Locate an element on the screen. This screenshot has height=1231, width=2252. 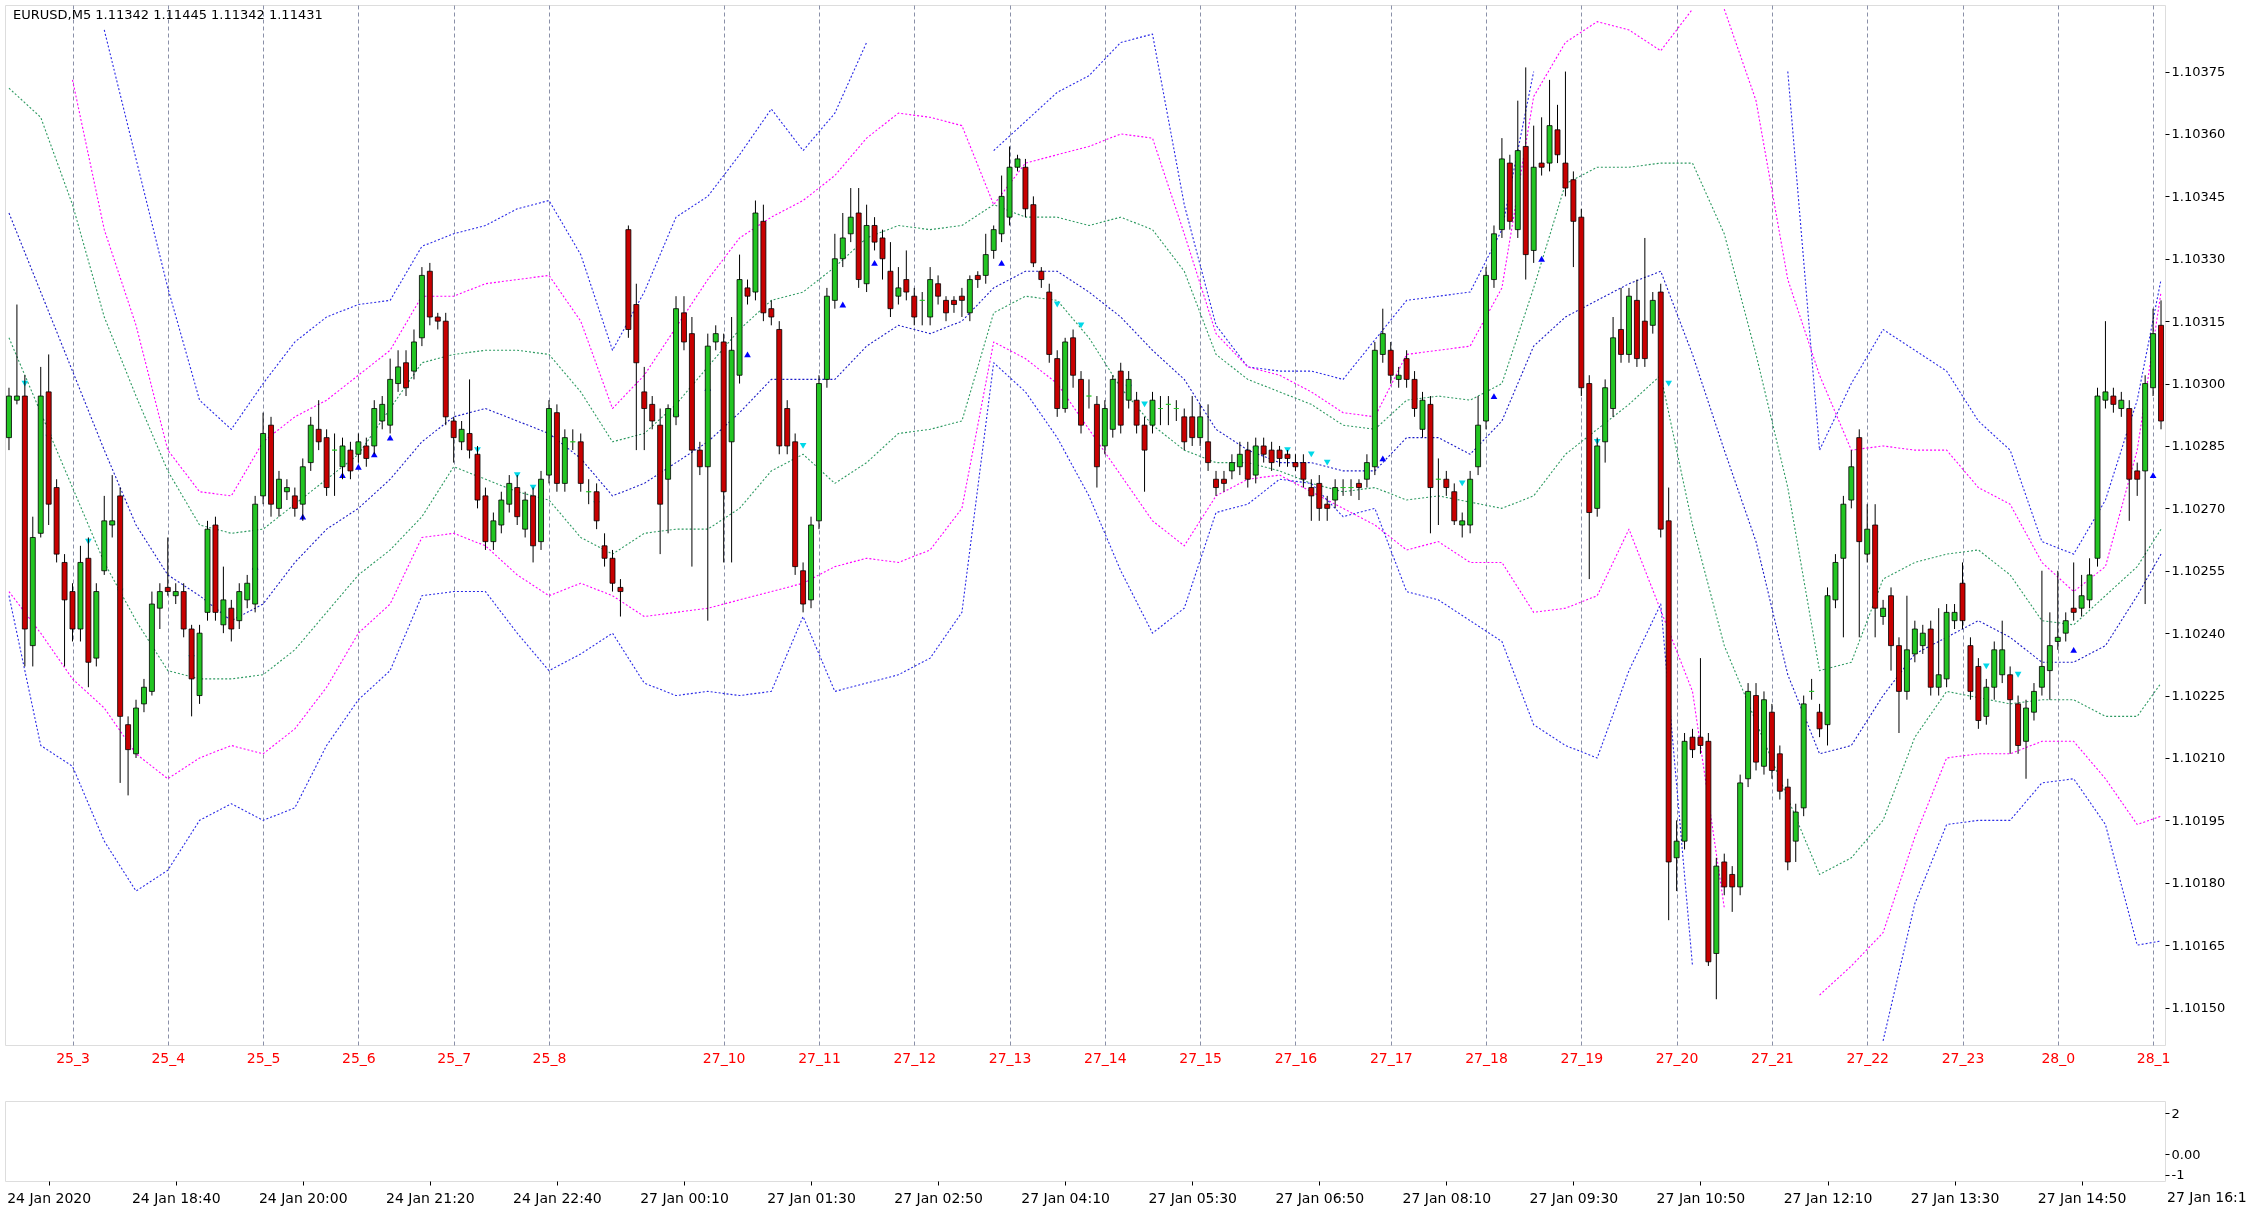
x-tick-label: 27 Jan 10:50 is located at coordinates (1701, 1197).